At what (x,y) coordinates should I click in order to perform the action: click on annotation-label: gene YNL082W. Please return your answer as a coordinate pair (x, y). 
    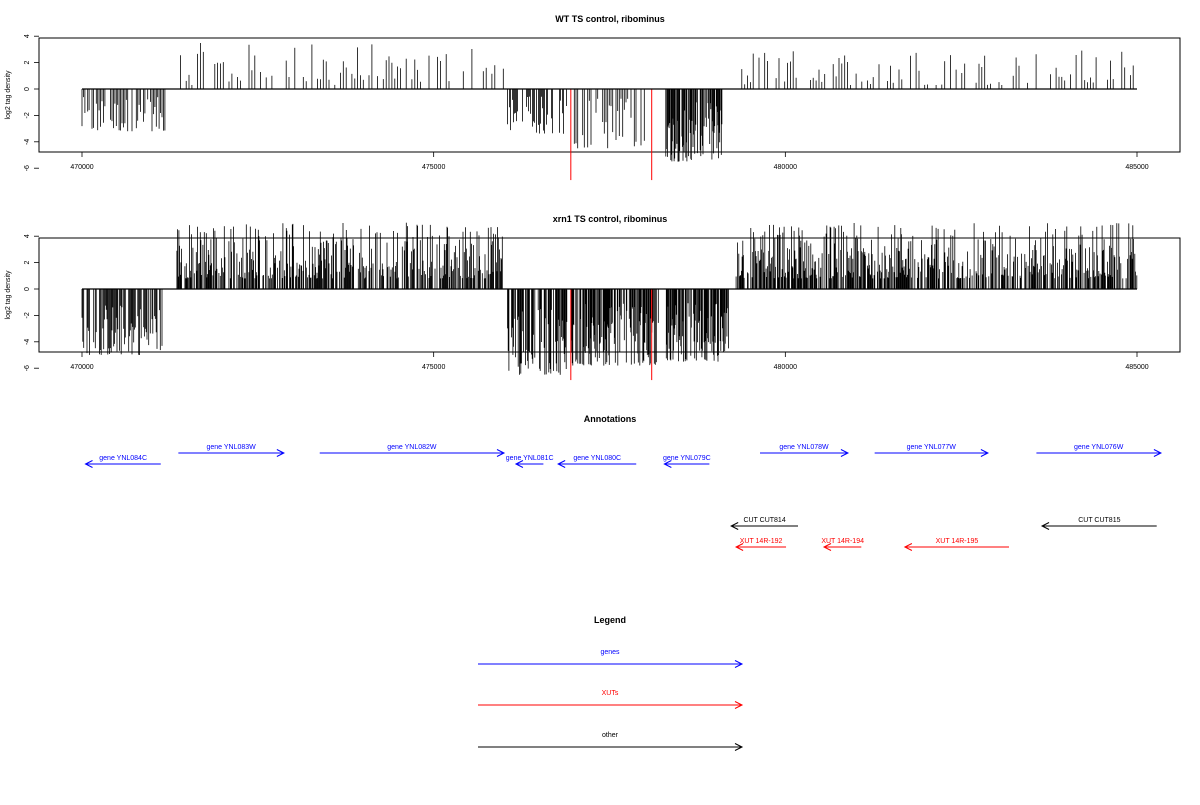
    Looking at the image, I should click on (412, 447).